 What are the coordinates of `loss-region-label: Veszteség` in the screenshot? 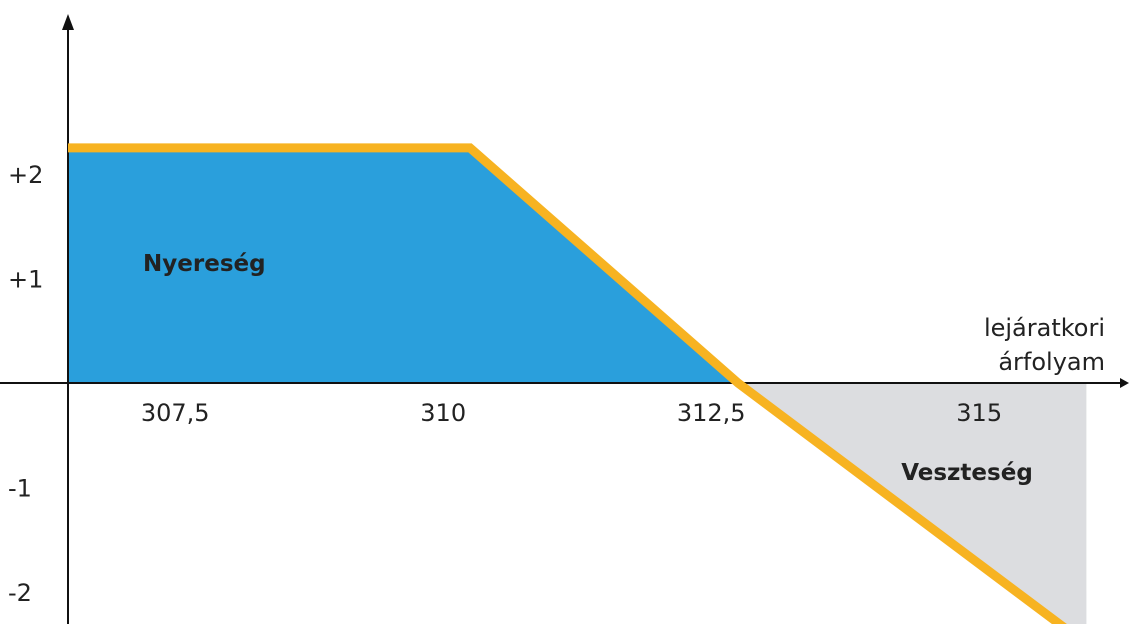 It's located at (967, 473).